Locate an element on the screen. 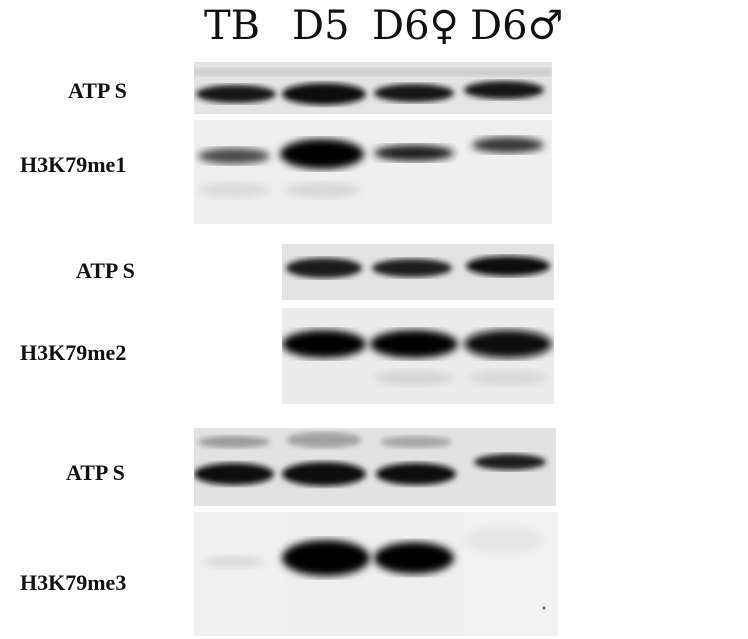 The width and height of the screenshot is (748, 639). lane-header-d6-female: D6♀ is located at coordinates (415, 26).